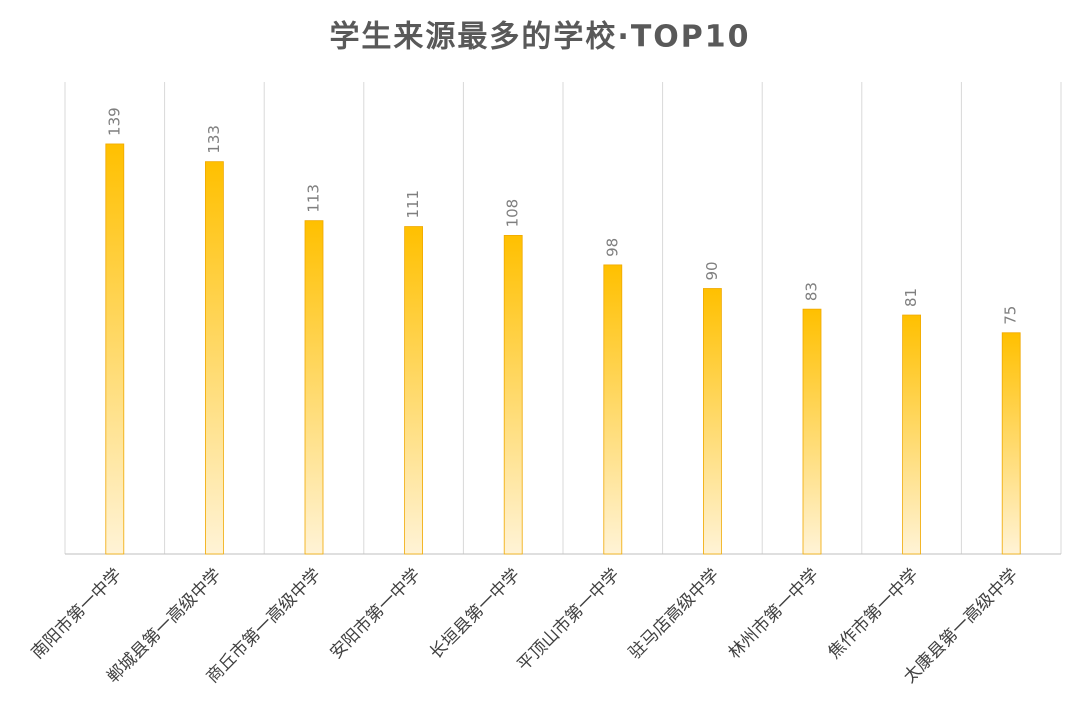 The image size is (1080, 720). I want to click on x-tick-label: 焦作市第一中学, so click(873, 614).